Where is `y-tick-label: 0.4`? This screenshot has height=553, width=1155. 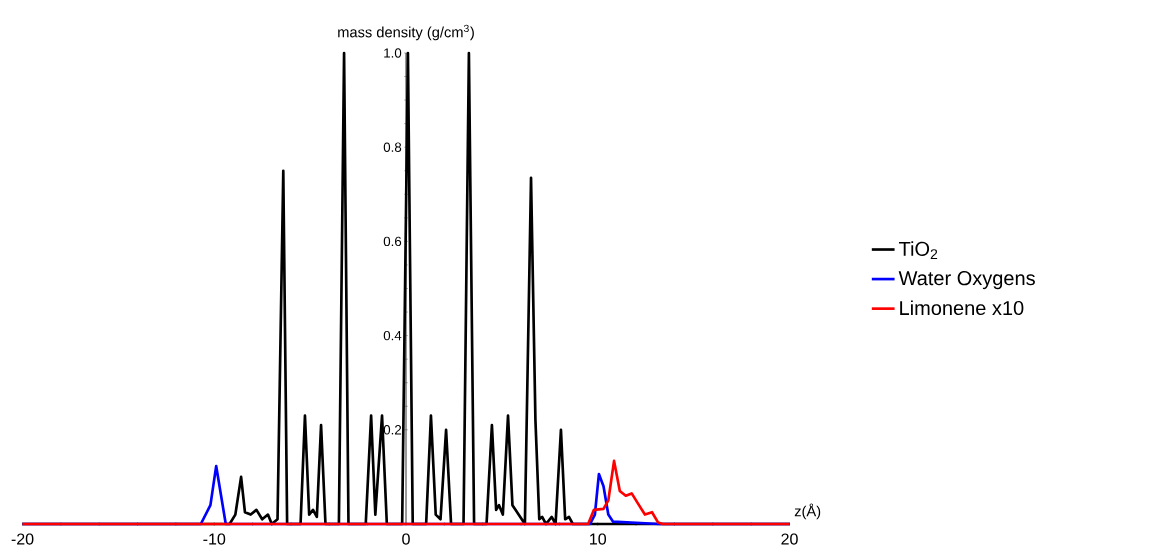 y-tick-label: 0.4 is located at coordinates (392, 335).